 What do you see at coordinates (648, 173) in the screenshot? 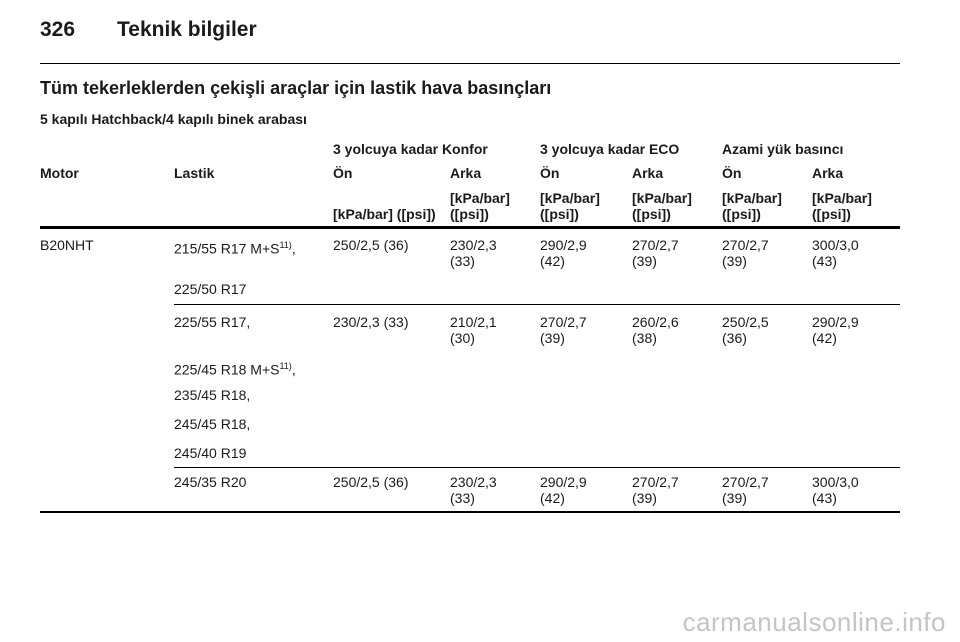
I see `column-header-eco-rear: Arka` at bounding box center [648, 173].